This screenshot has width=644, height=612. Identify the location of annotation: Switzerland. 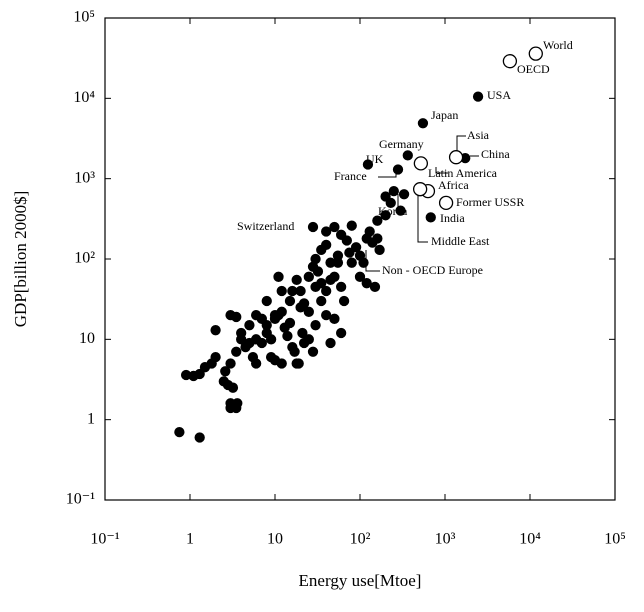
(265, 226).